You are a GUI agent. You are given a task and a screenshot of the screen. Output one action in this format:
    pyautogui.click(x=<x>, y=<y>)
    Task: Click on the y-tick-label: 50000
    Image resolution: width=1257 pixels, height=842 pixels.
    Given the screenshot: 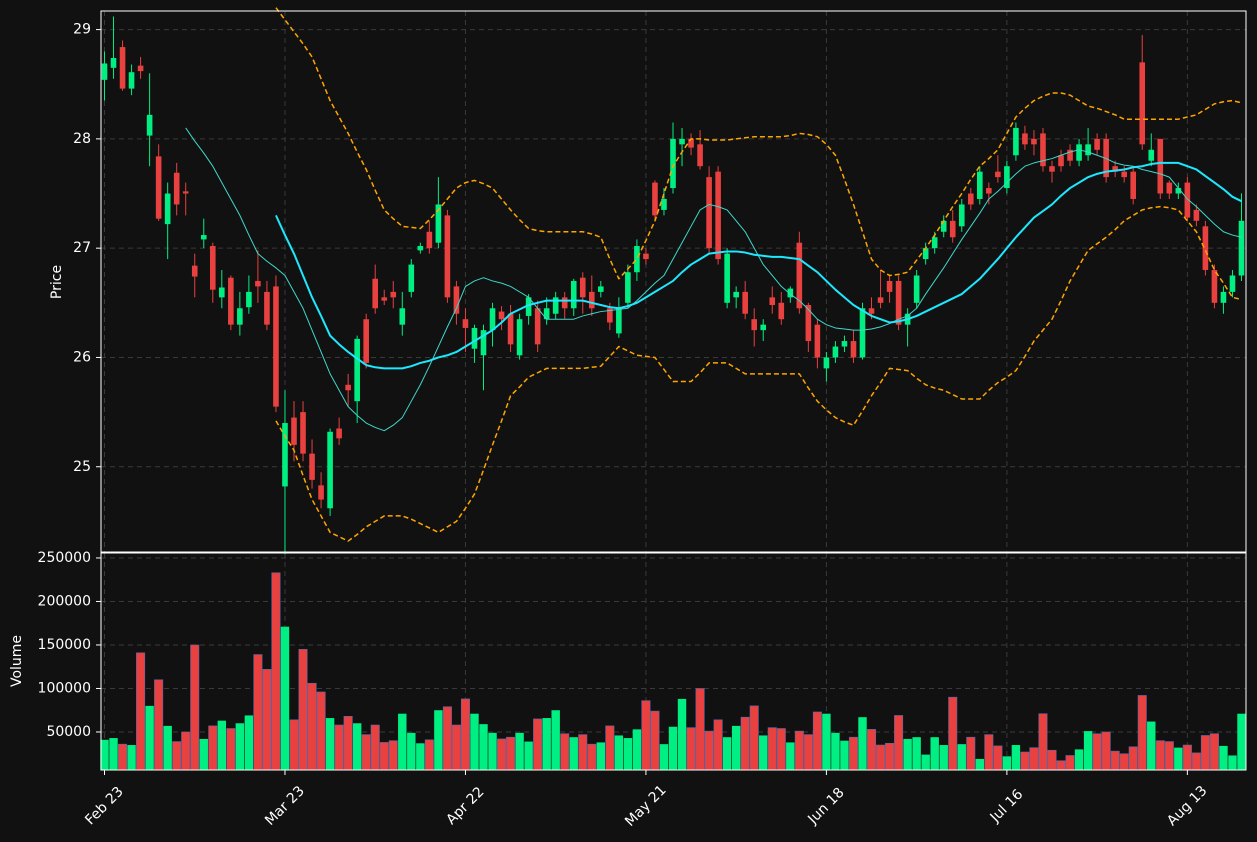 What is the action you would take?
    pyautogui.click(x=68, y=732)
    